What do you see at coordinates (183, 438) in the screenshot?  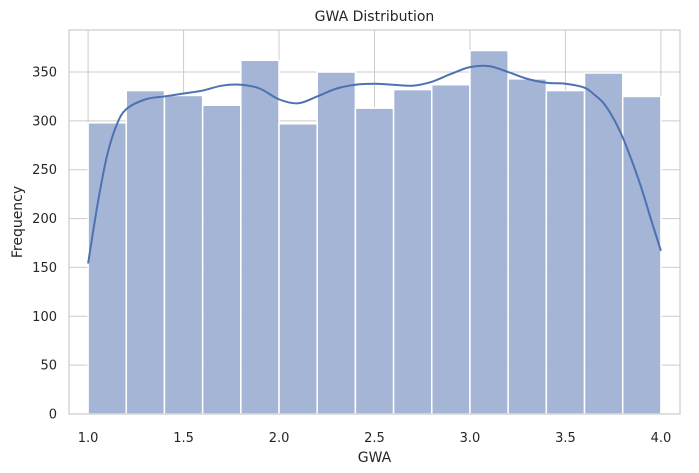 I see `x-tick-label: 1.5` at bounding box center [183, 438].